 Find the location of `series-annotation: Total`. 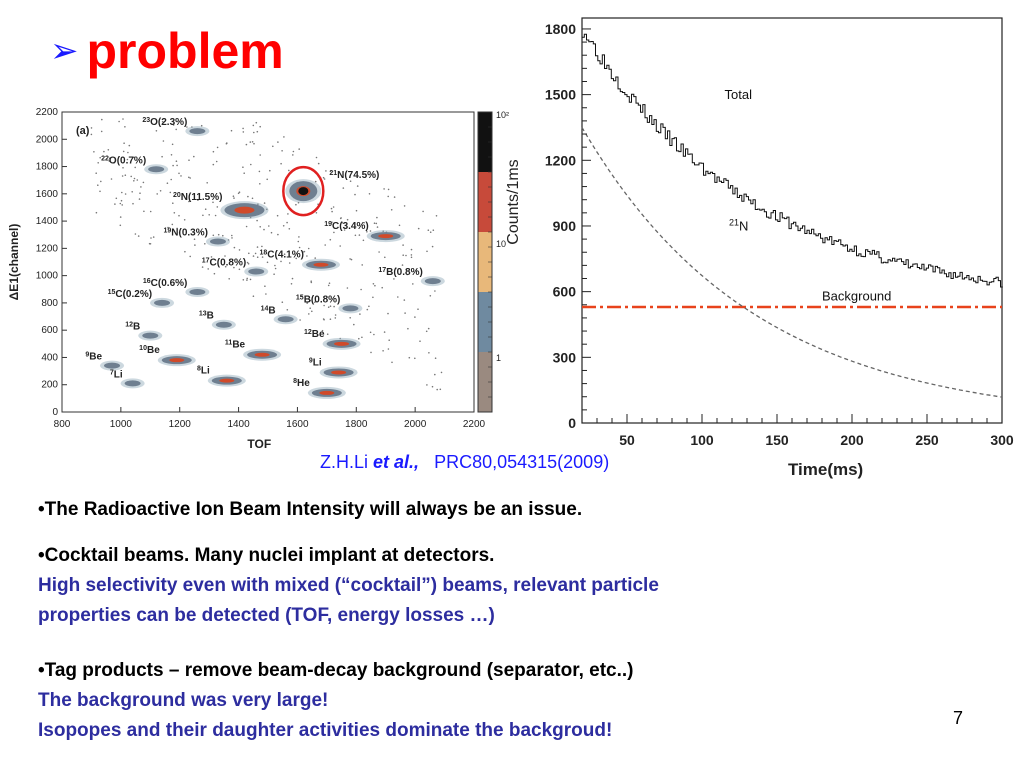

series-annotation: Total is located at coordinates (739, 94).